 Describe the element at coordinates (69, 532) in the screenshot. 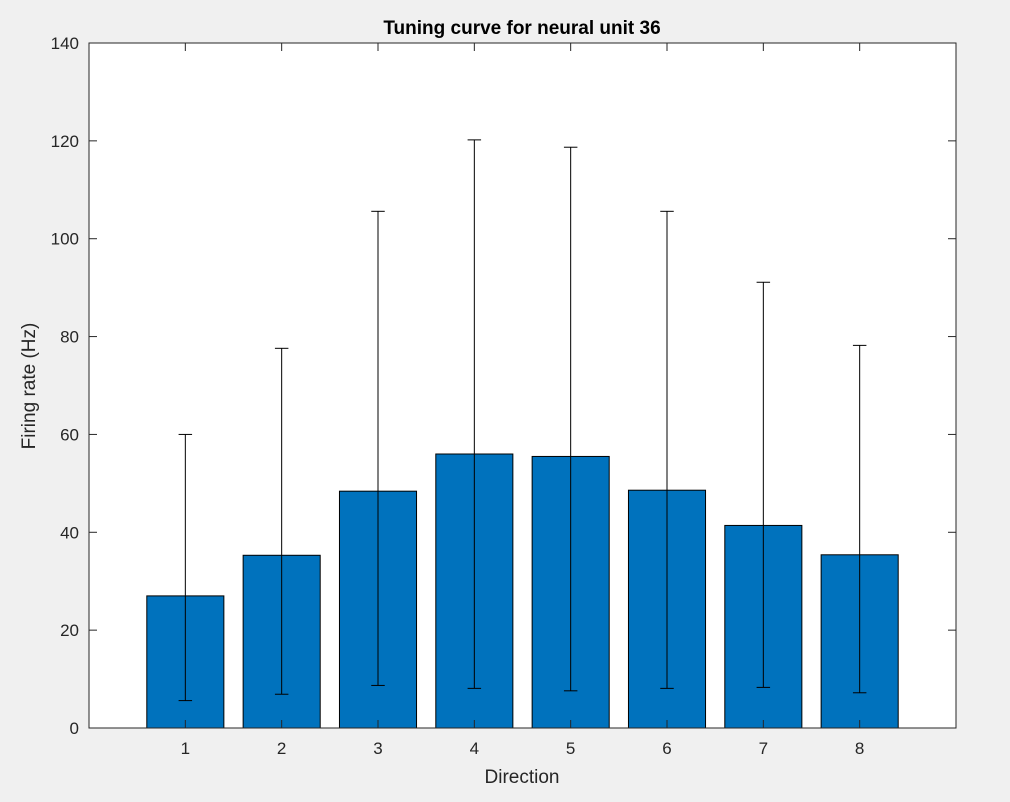

I see `y-tick-label-40: 40` at that location.